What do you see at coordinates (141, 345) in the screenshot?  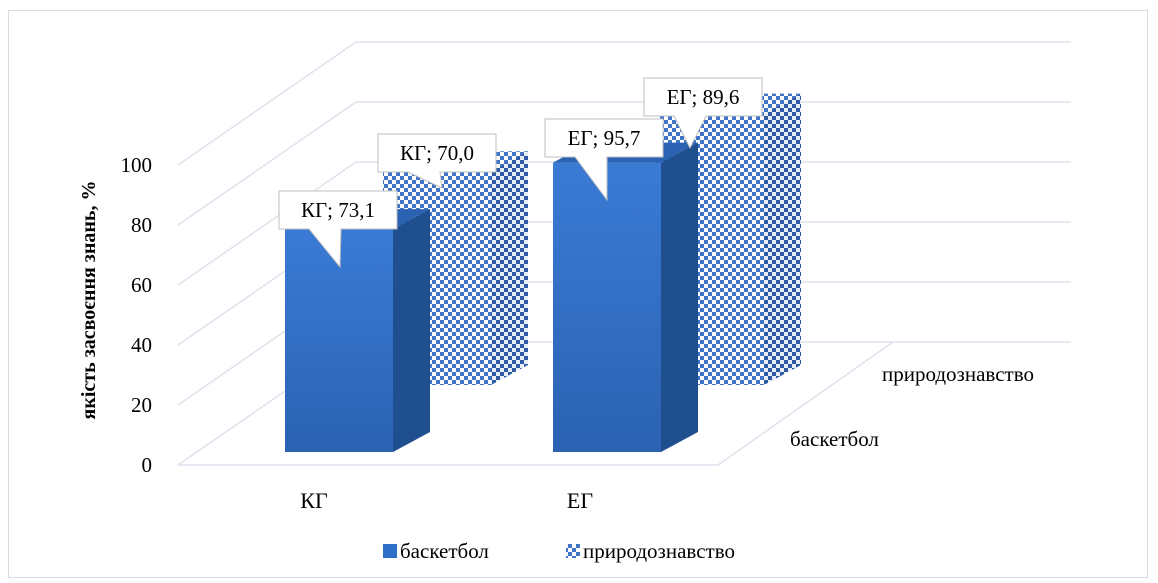 I see `y-tick-label: 40` at bounding box center [141, 345].